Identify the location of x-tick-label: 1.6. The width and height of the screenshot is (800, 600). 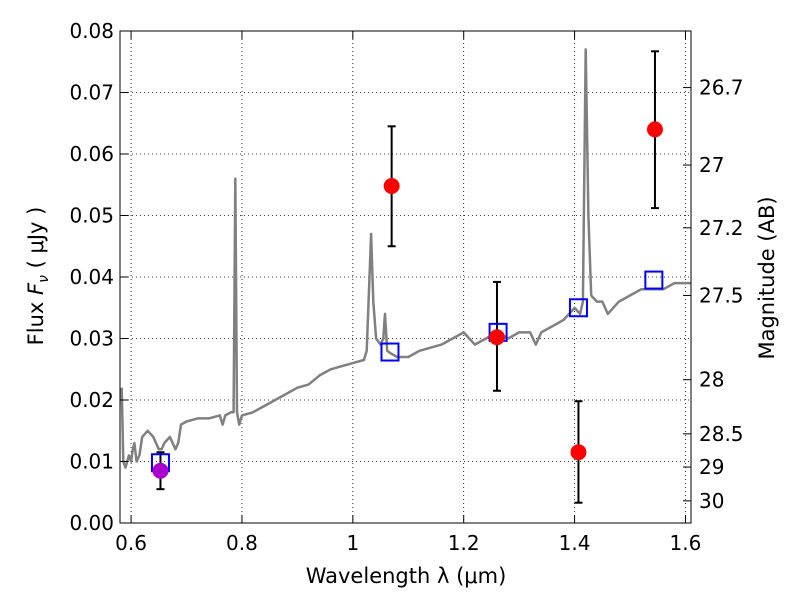
(686, 543).